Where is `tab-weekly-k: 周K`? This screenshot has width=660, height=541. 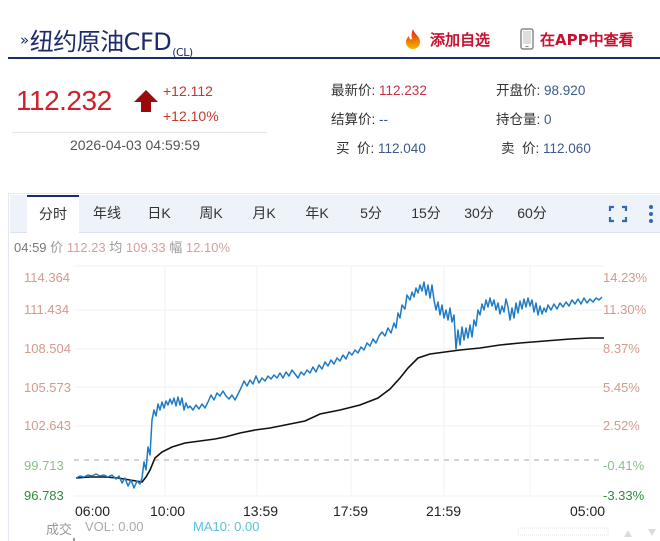
tab-weekly-k: 周K is located at coordinates (211, 213).